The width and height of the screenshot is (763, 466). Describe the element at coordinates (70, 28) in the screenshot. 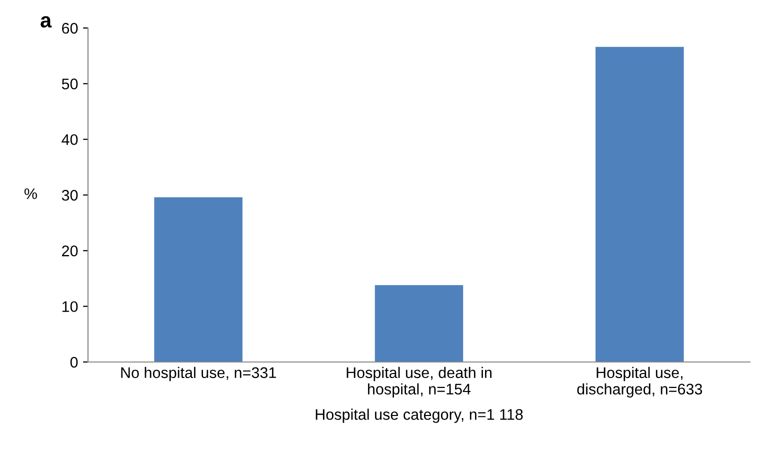

I see `y-tick-label: 60` at that location.